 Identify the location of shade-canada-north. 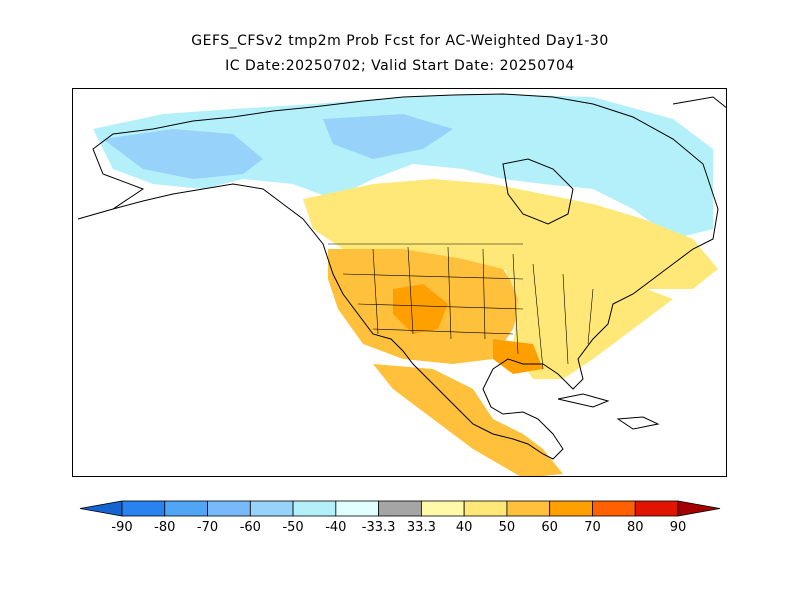
(388, 136).